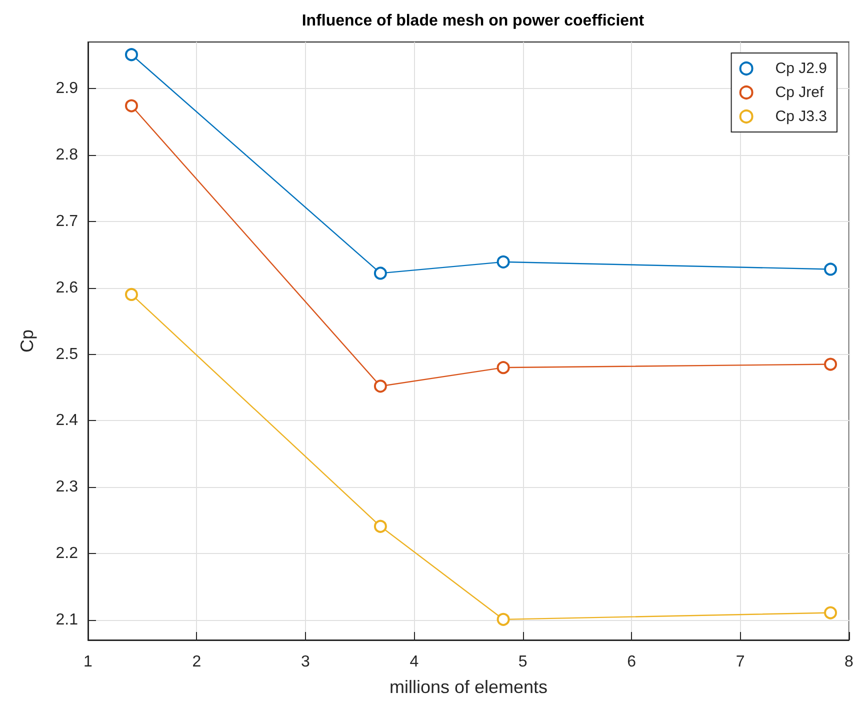  Describe the element at coordinates (67, 421) in the screenshot. I see `y-tick-label: 2.4` at that location.